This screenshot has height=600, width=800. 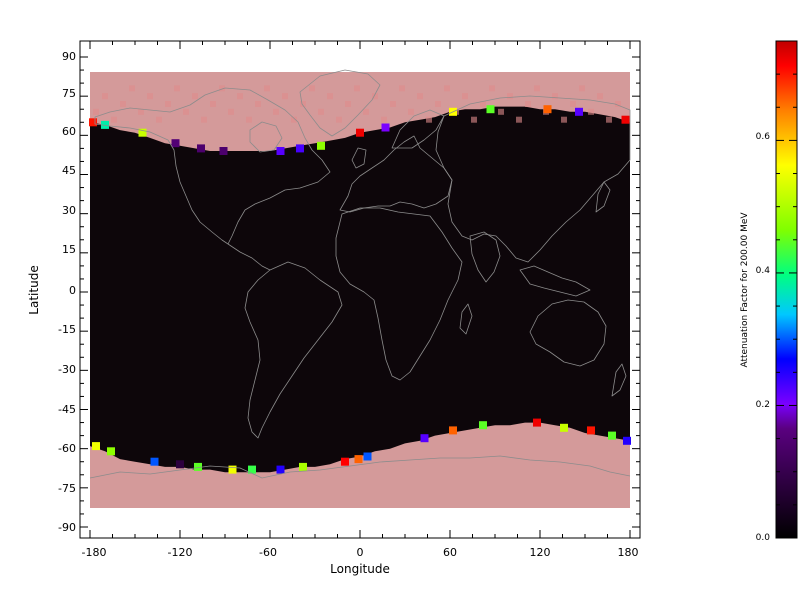 What do you see at coordinates (786, 289) in the screenshot?
I see `colorbar-gradient` at bounding box center [786, 289].